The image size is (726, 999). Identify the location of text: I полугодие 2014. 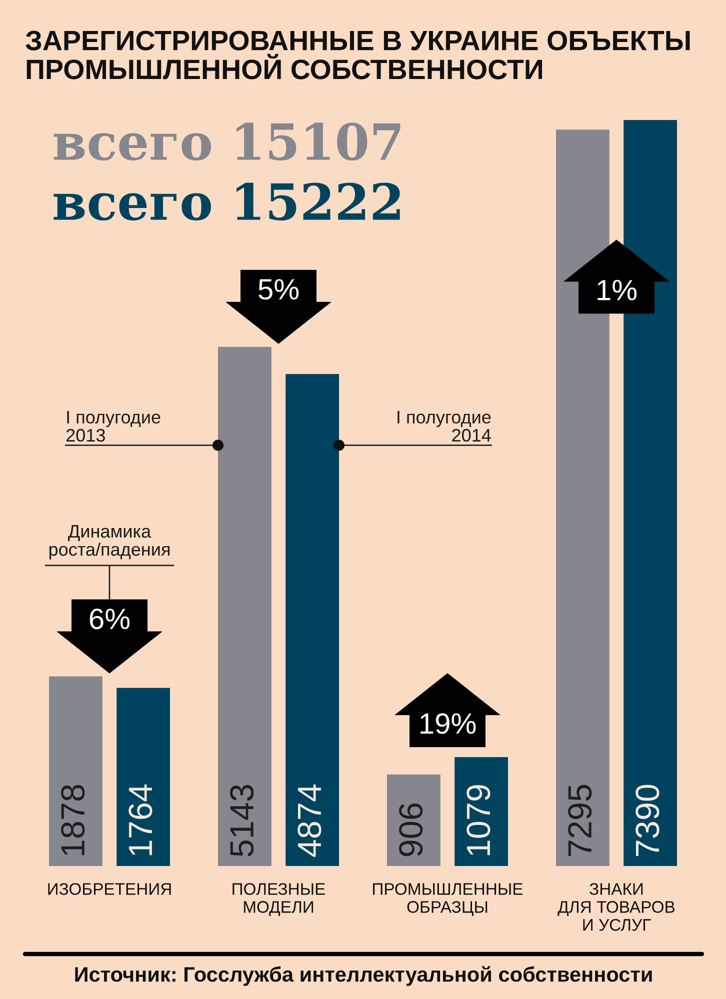
(444, 426).